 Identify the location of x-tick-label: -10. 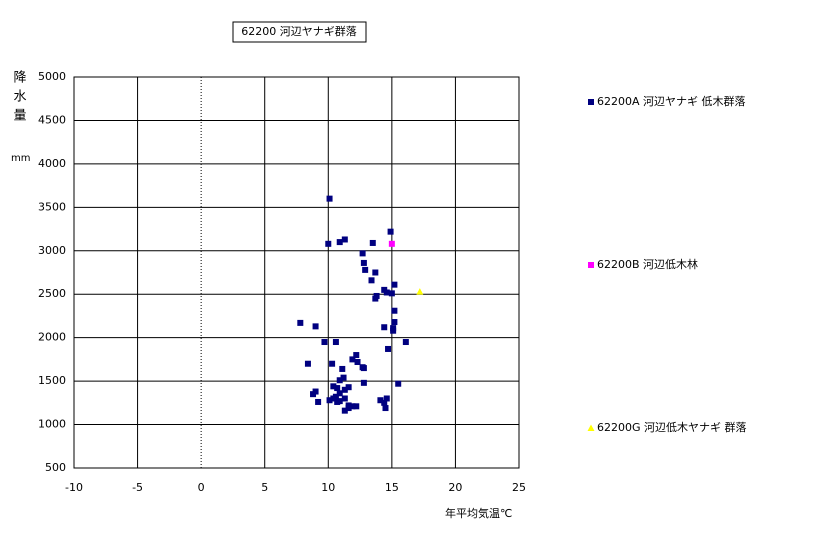
(74, 487).